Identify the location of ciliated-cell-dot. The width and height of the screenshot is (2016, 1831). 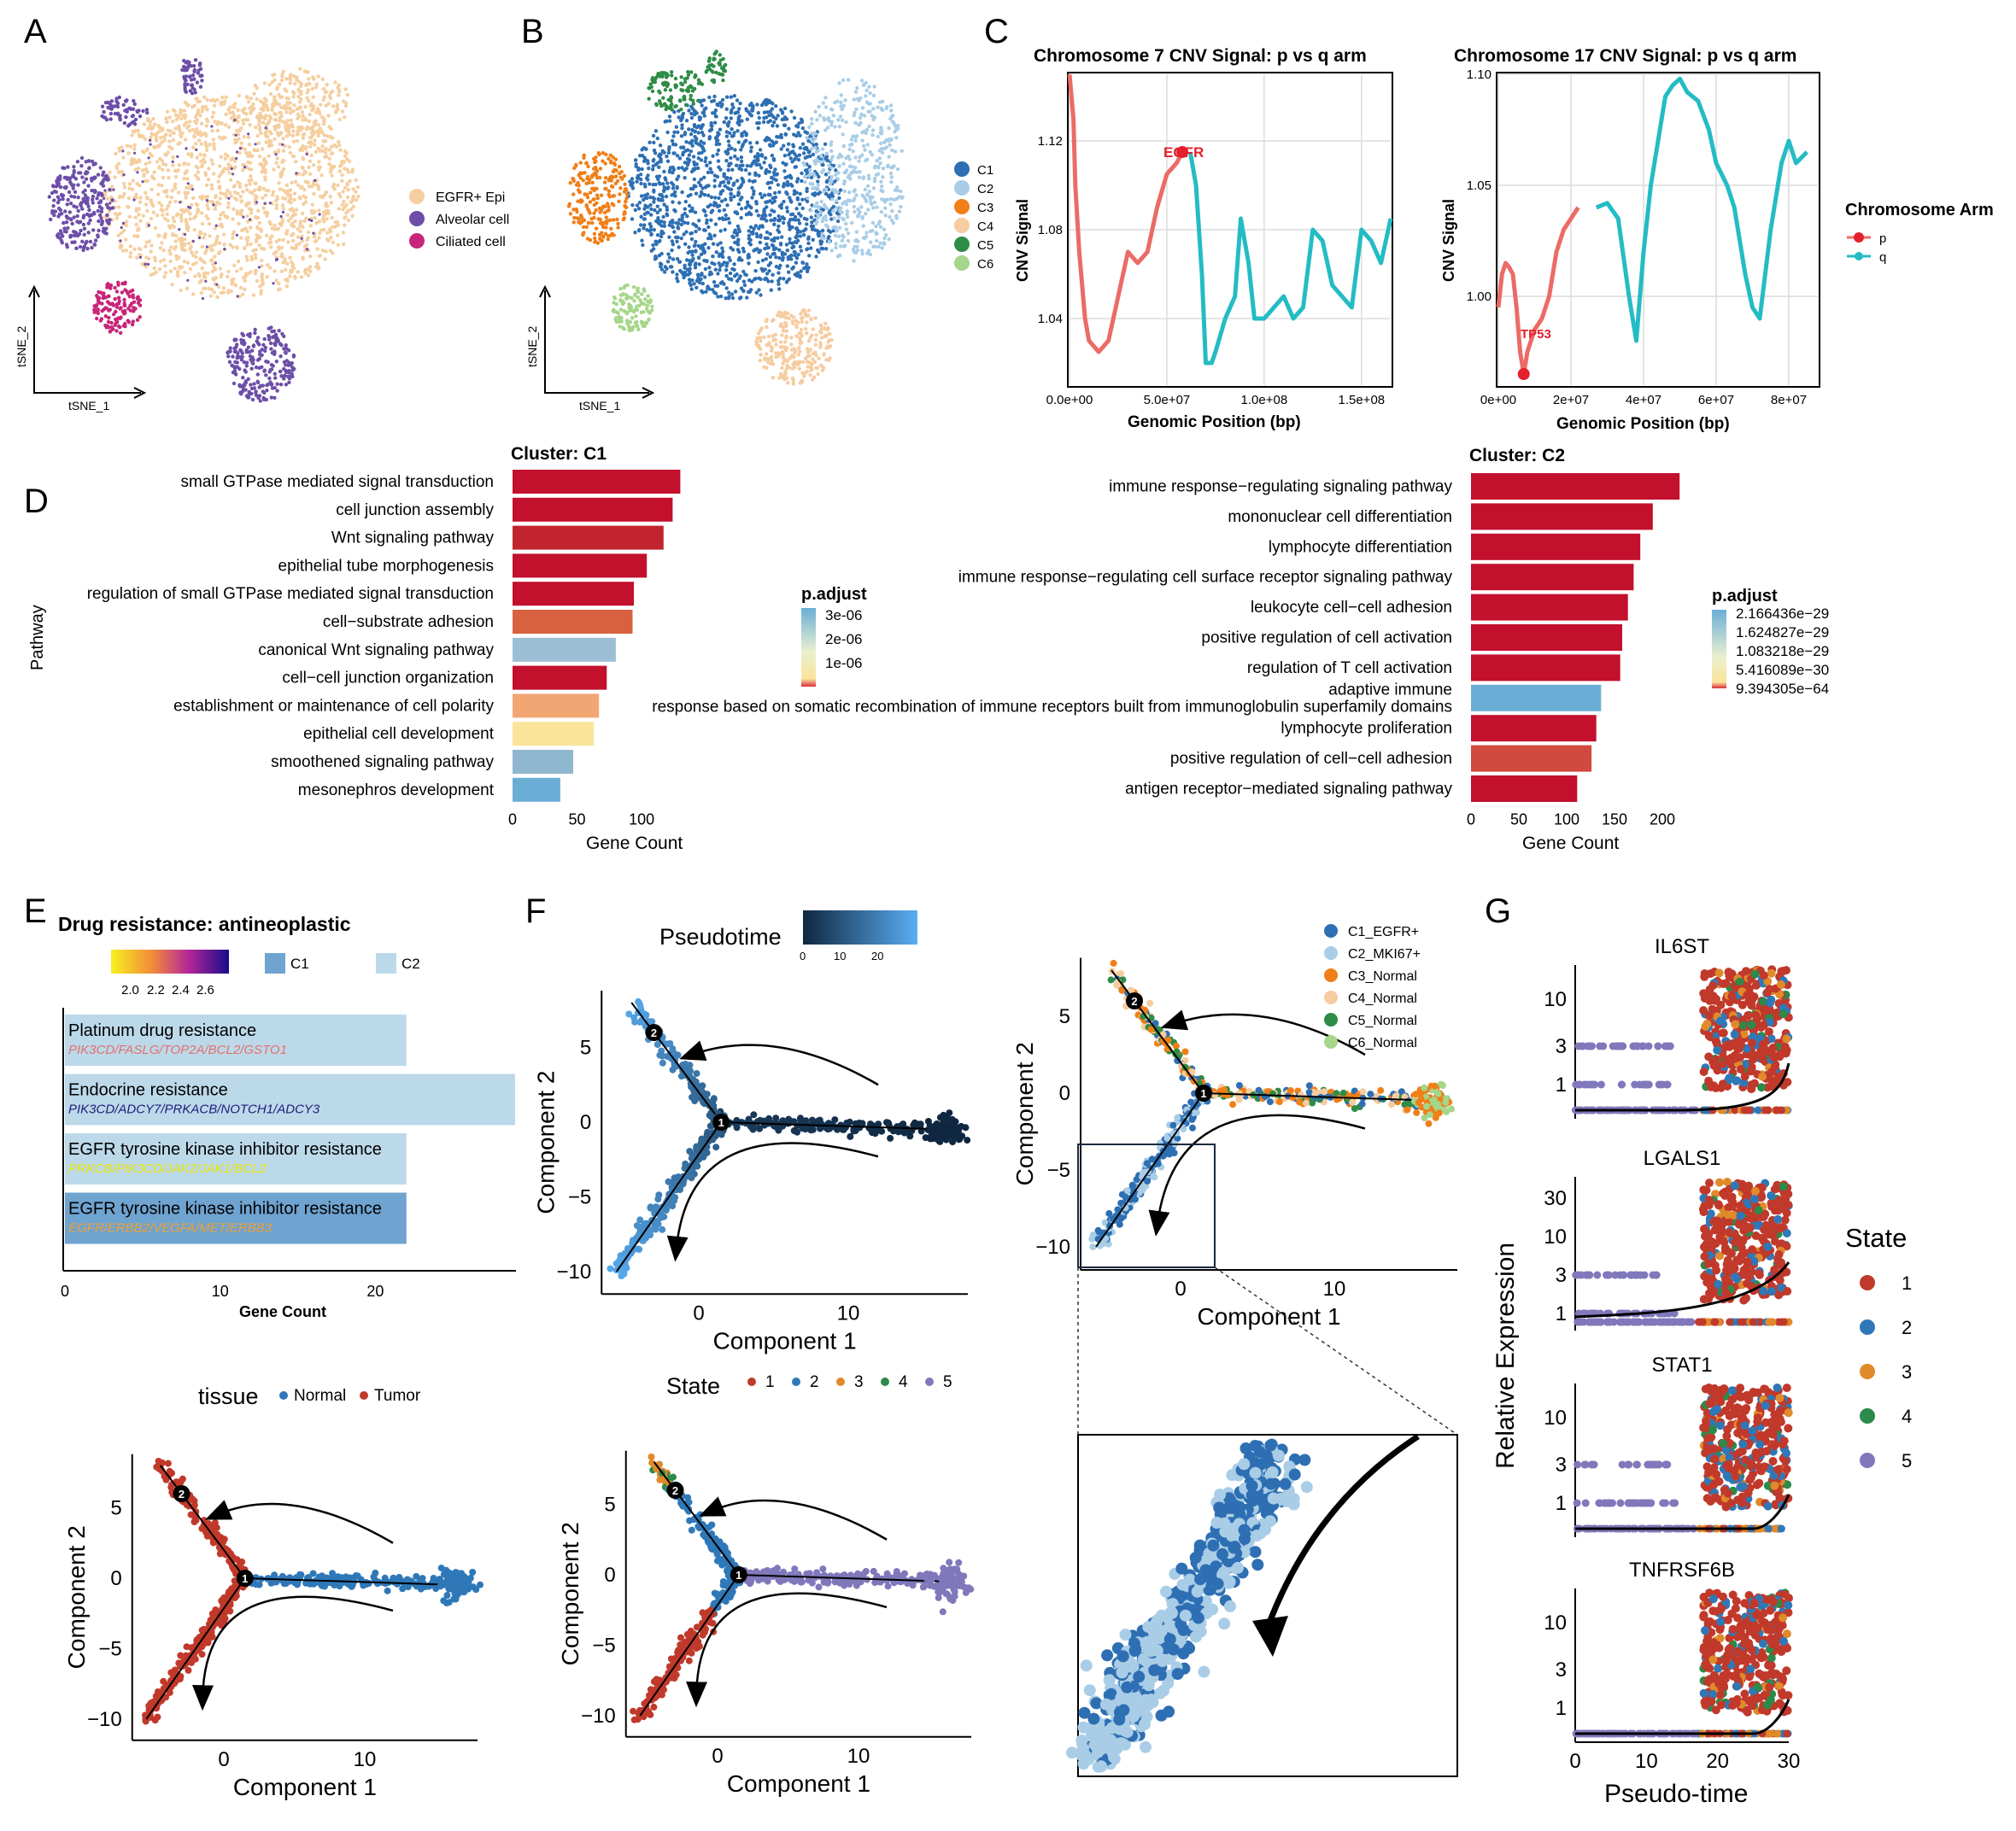
(128, 321).